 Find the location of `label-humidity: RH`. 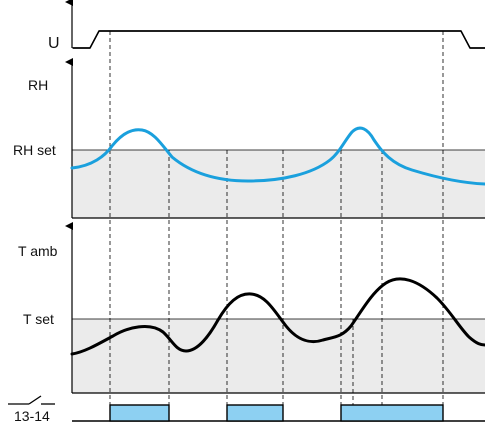

label-humidity: RH is located at coordinates (38, 85).